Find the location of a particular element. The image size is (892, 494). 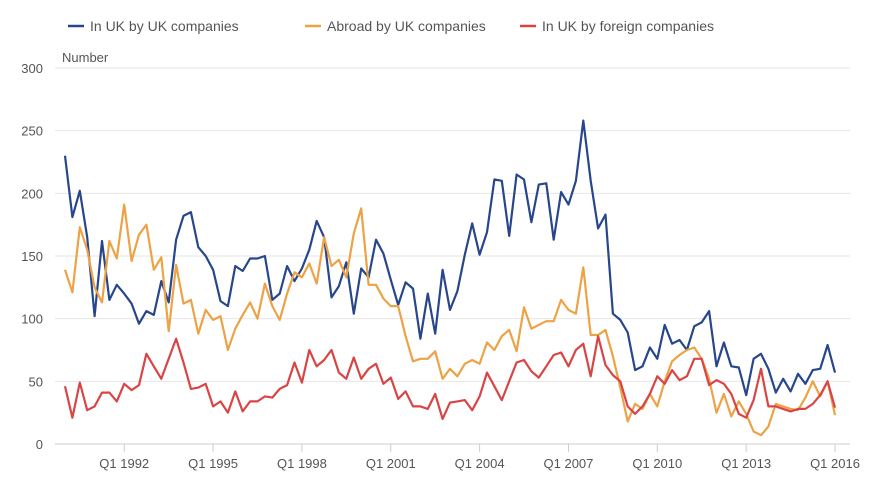

y-tick-label: 150 is located at coordinates (32, 256).